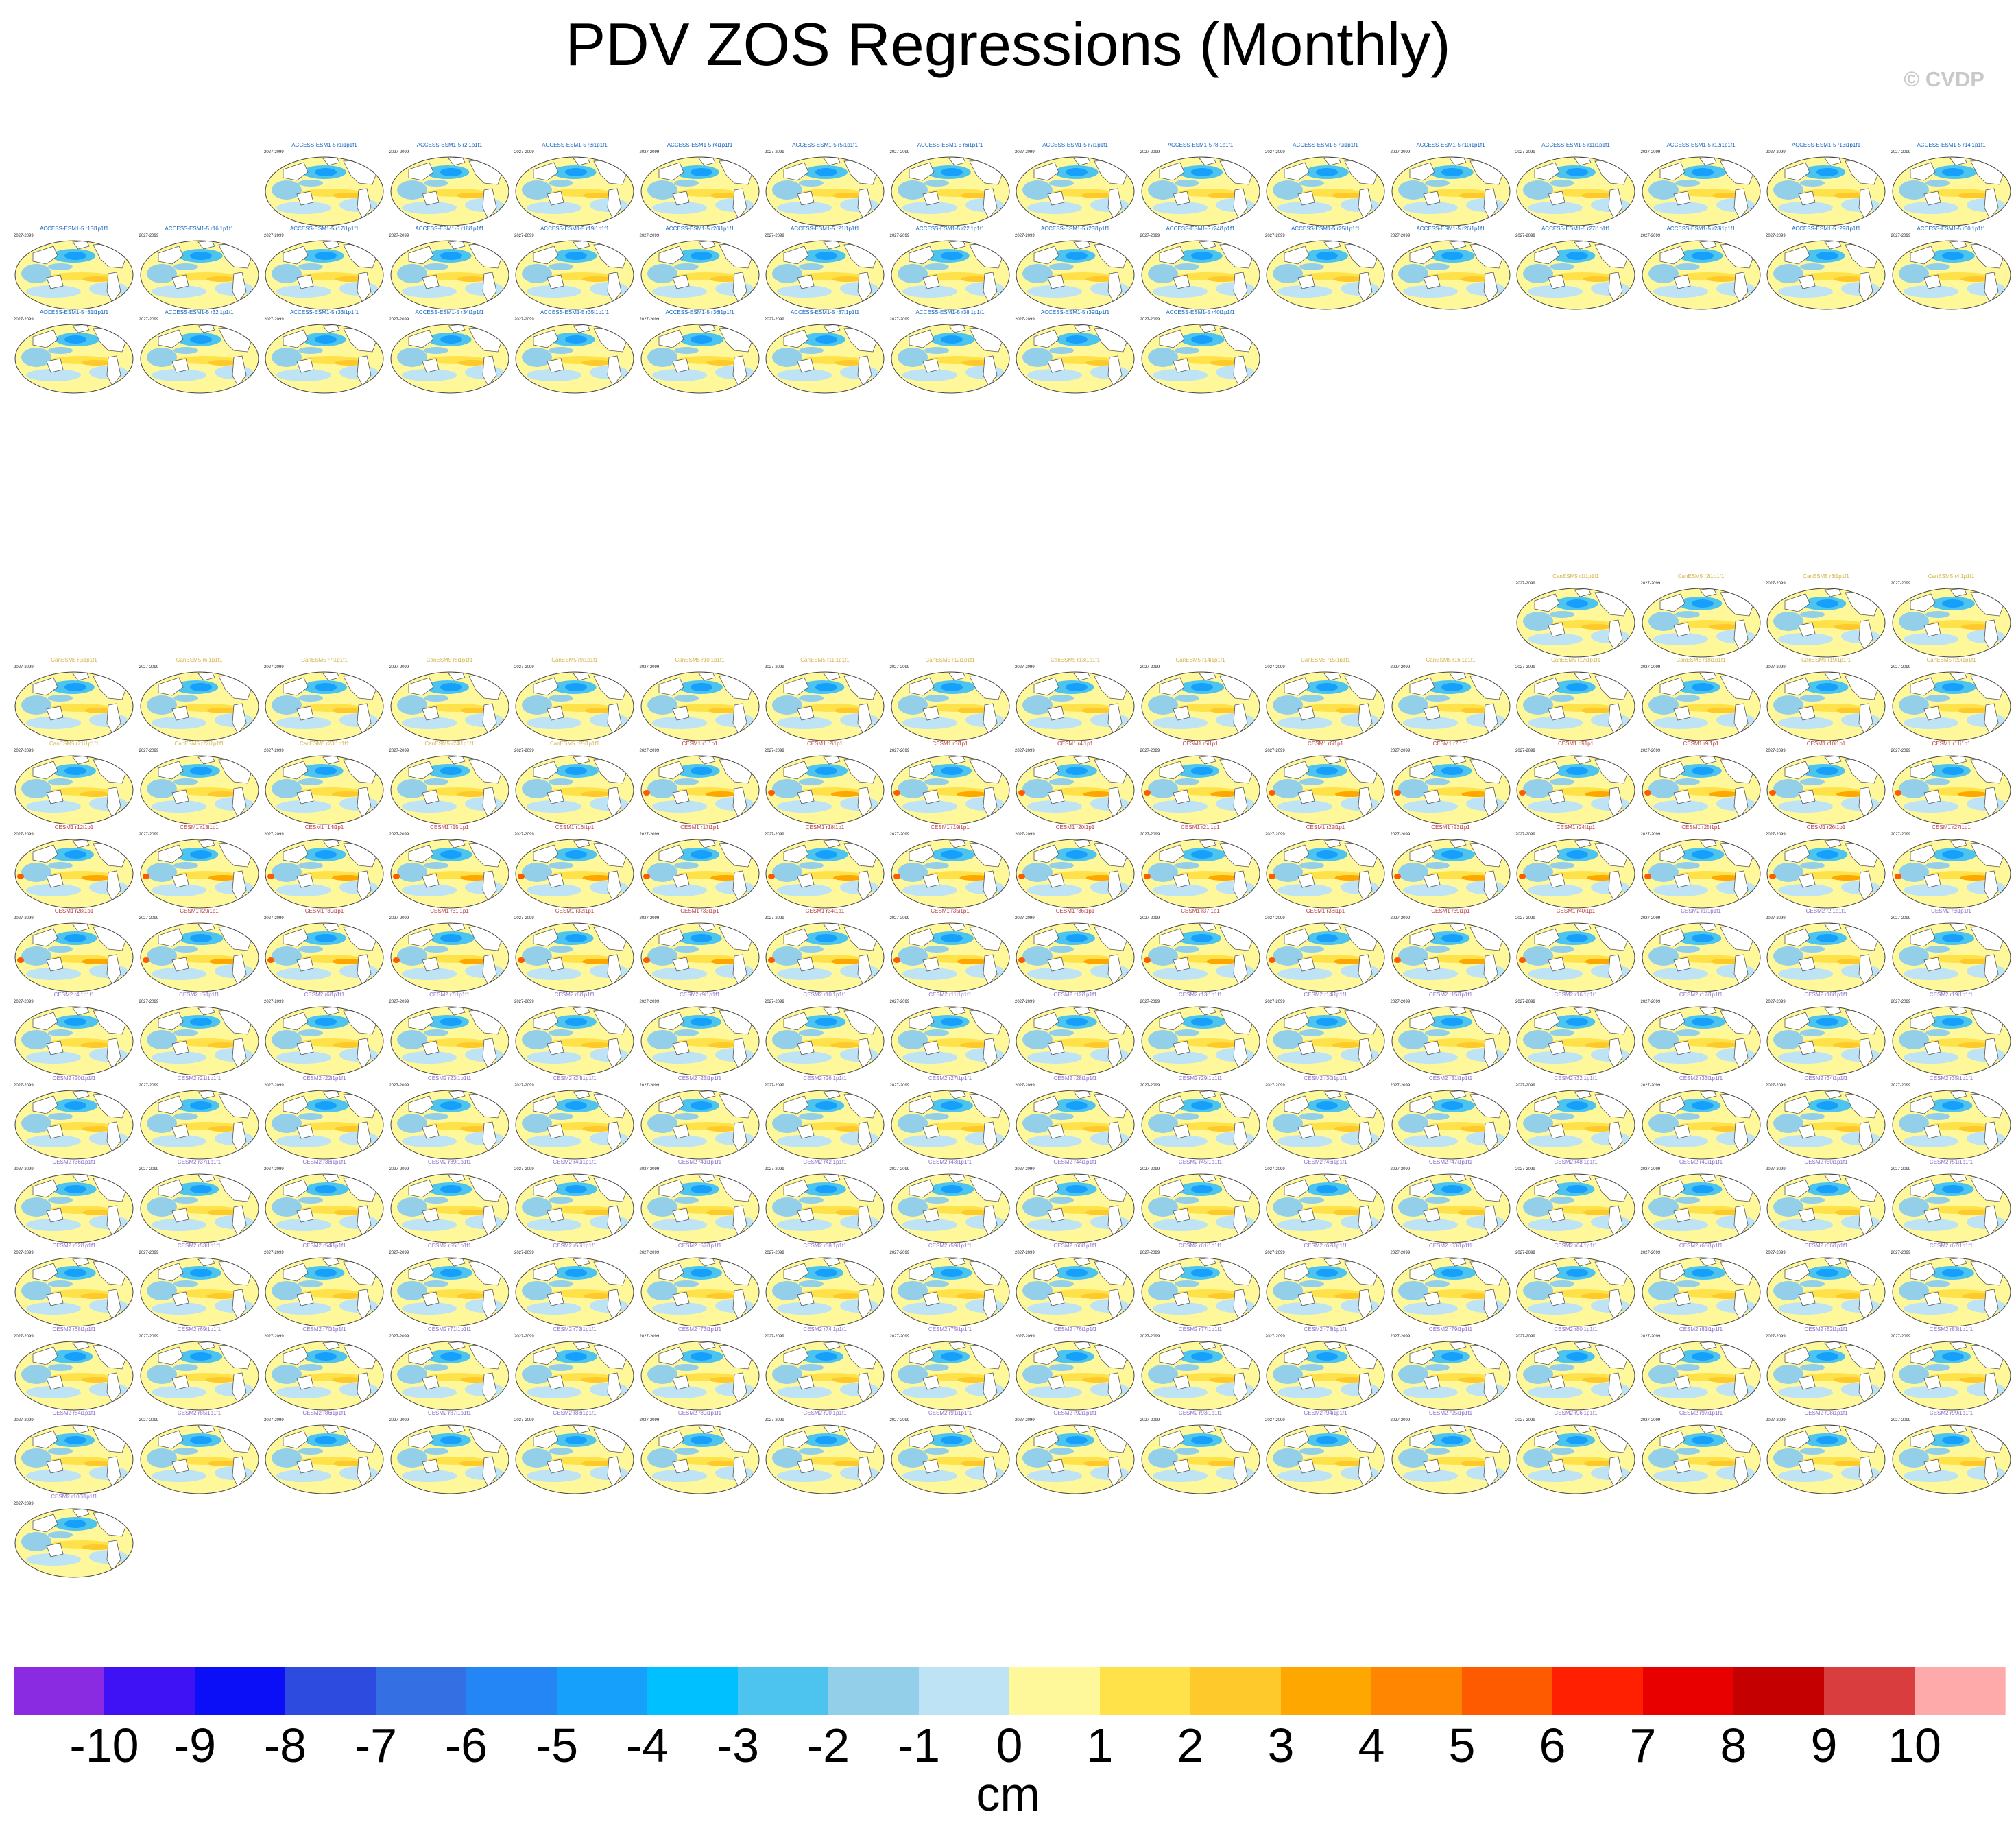 The width and height of the screenshot is (2016, 1827). I want to click on panel-member-label: CESM2 r48i1p1f1, so click(1576, 1162).